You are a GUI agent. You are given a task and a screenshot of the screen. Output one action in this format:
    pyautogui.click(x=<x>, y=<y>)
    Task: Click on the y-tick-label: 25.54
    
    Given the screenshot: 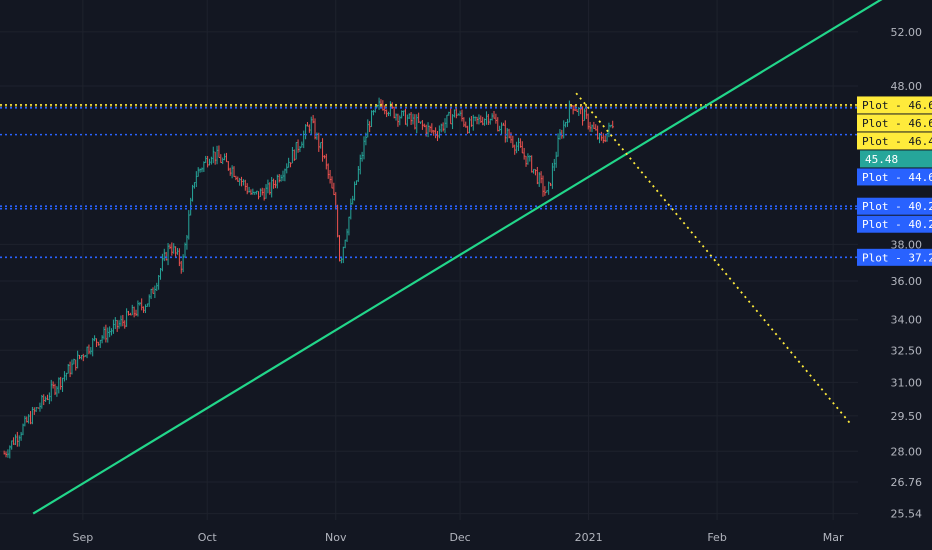 What is the action you would take?
    pyautogui.click(x=907, y=514)
    